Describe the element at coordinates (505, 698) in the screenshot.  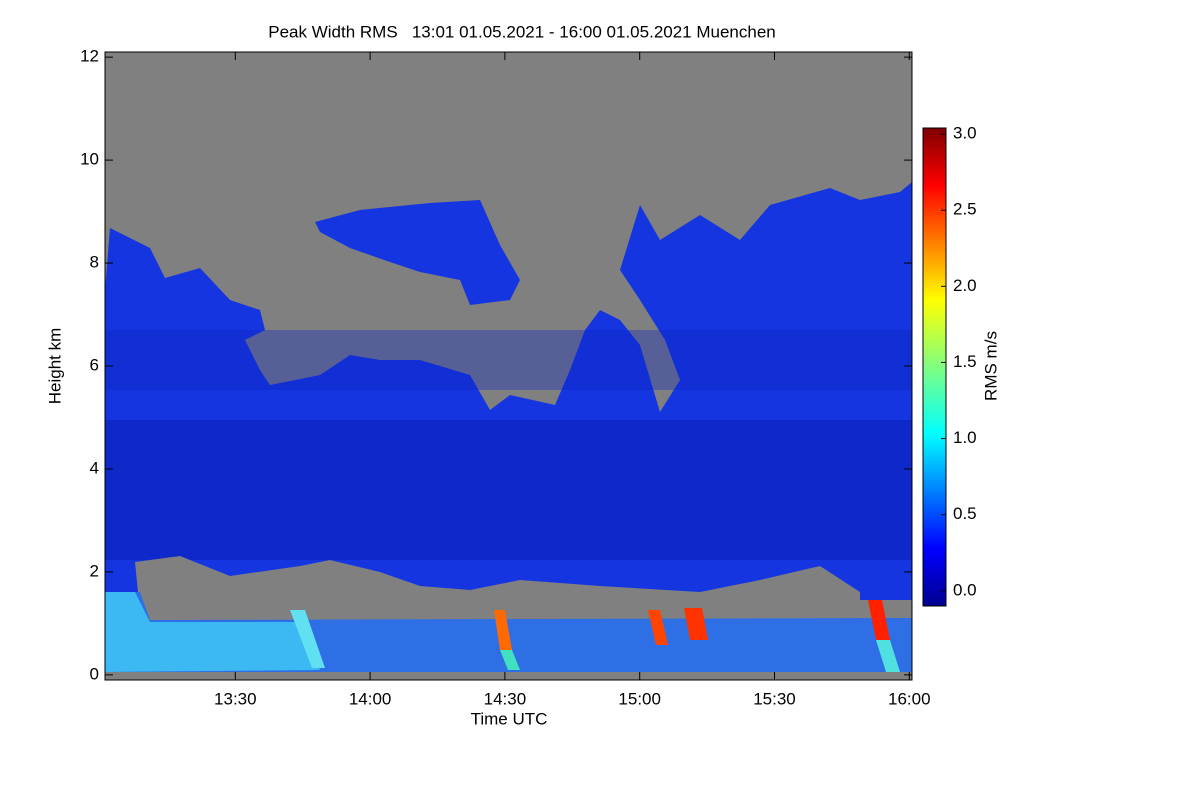
I see `x-tick-label: 14:30` at that location.